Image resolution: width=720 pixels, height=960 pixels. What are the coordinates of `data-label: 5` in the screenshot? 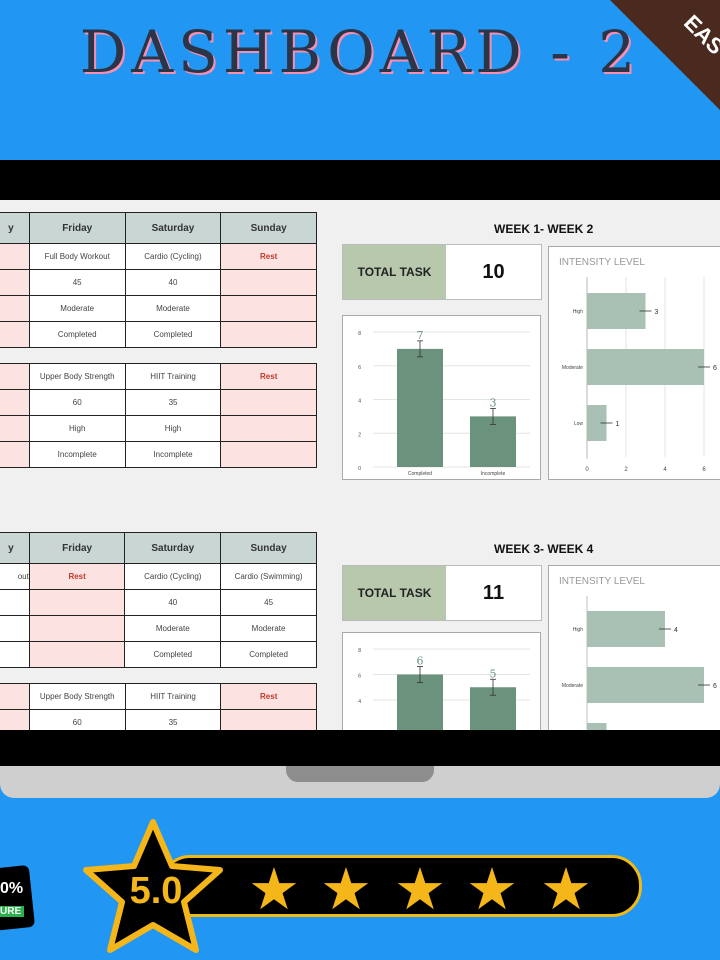 It's located at (493, 673).